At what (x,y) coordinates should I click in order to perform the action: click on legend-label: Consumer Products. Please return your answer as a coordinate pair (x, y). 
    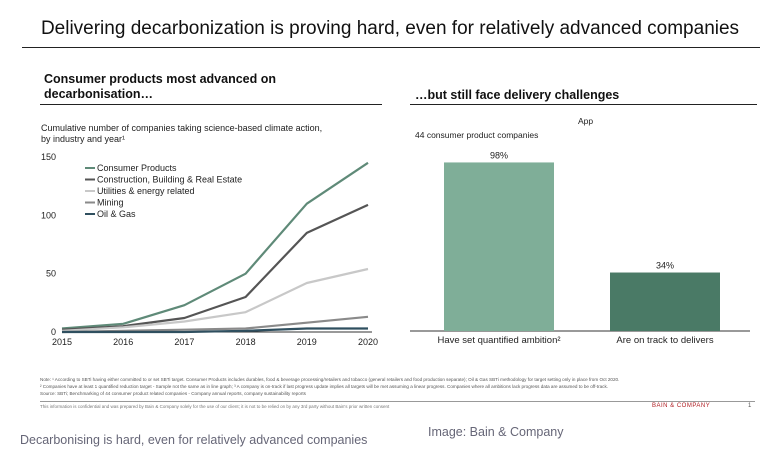
    Looking at the image, I should click on (137, 168).